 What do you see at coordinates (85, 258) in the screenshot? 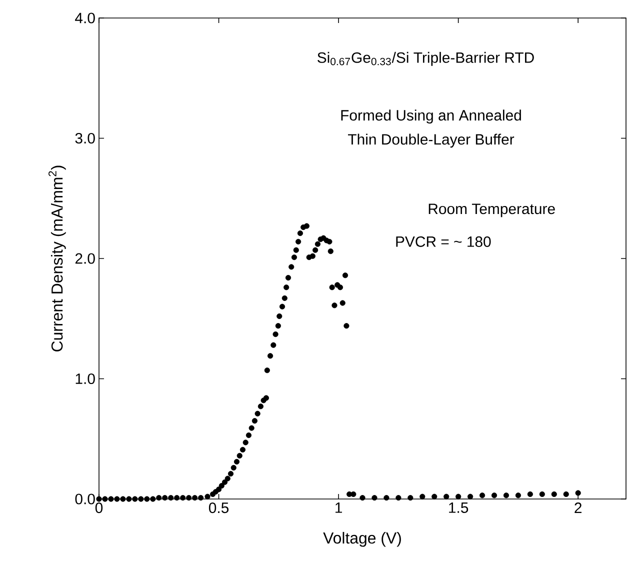
I see `y-tick-label: 2.0` at bounding box center [85, 258].